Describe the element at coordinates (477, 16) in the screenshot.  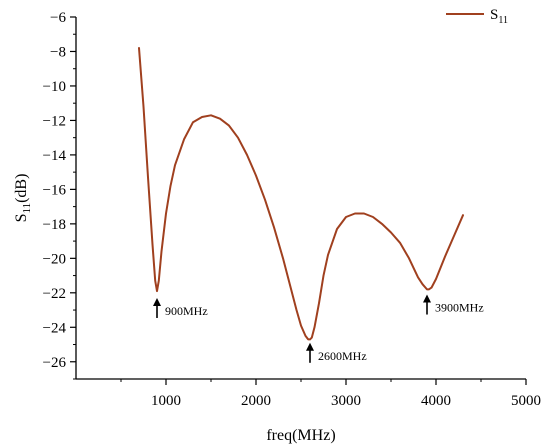
I see `legend: S11` at that location.